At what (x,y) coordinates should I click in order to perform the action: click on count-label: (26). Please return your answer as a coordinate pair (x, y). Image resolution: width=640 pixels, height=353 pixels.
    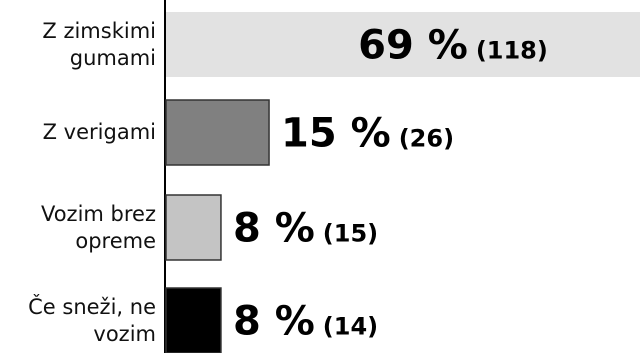
    Looking at the image, I should click on (426, 139).